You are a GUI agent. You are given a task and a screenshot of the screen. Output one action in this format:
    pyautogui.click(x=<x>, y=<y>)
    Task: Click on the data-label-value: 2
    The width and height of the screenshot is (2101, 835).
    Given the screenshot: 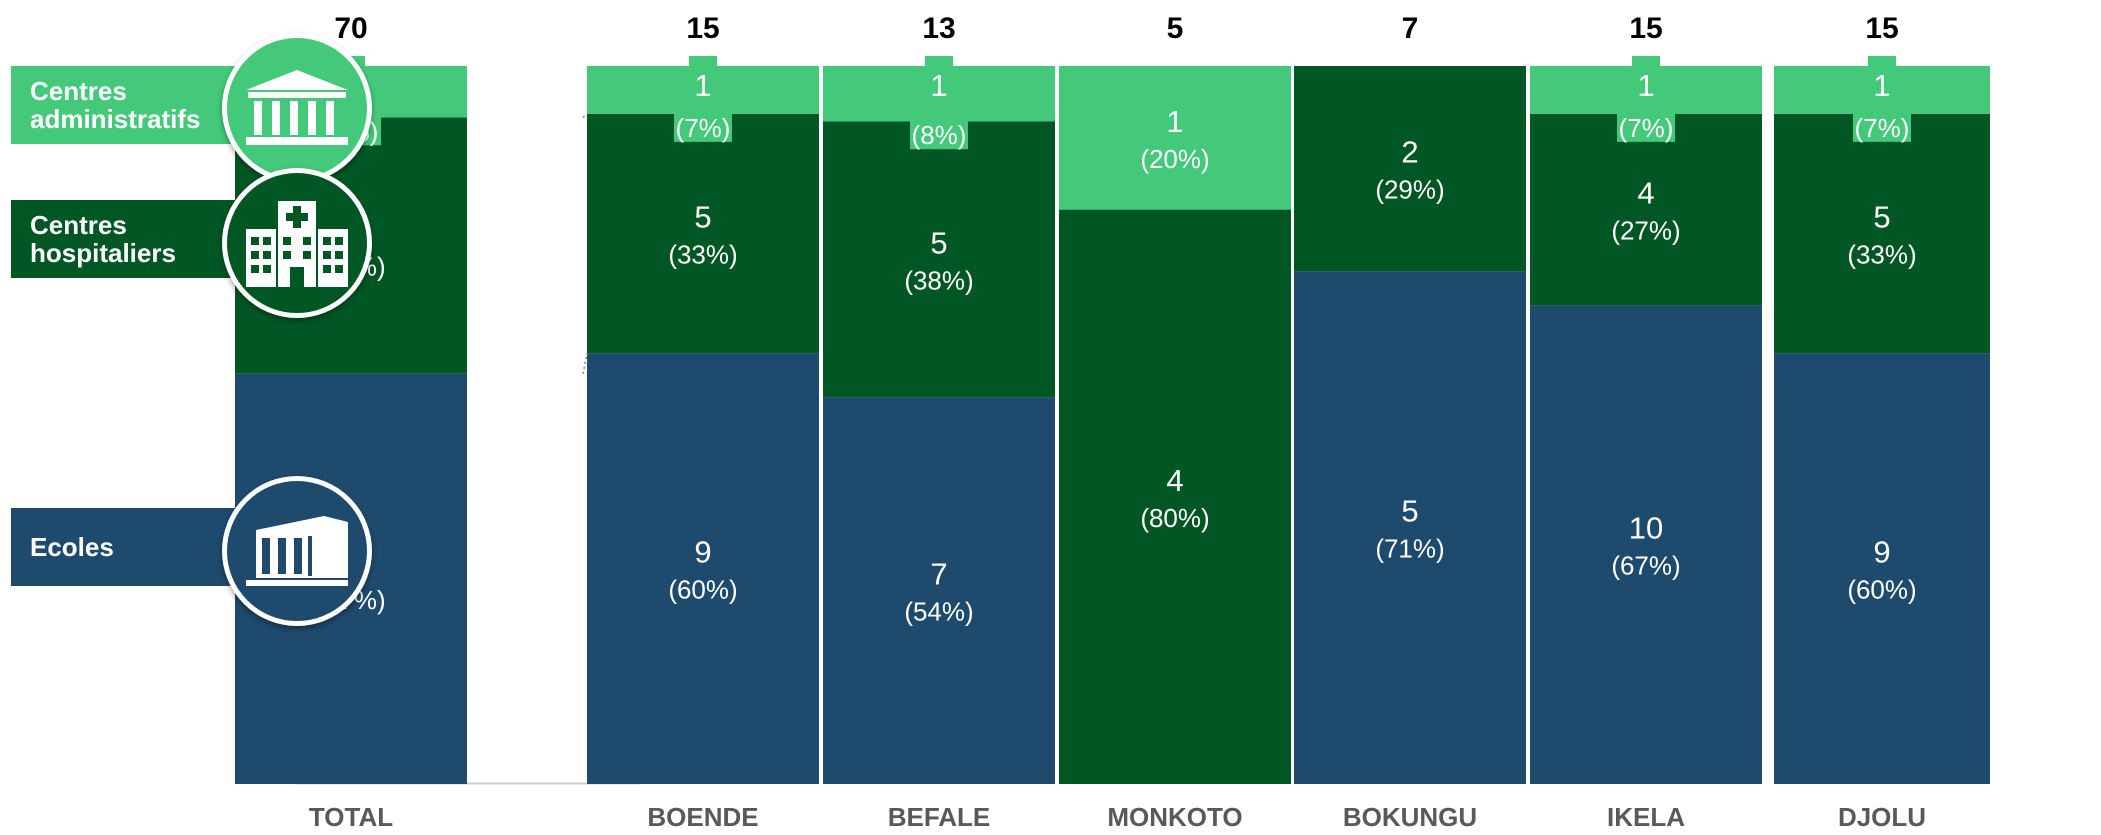 What is the action you would take?
    pyautogui.click(x=1409, y=152)
    